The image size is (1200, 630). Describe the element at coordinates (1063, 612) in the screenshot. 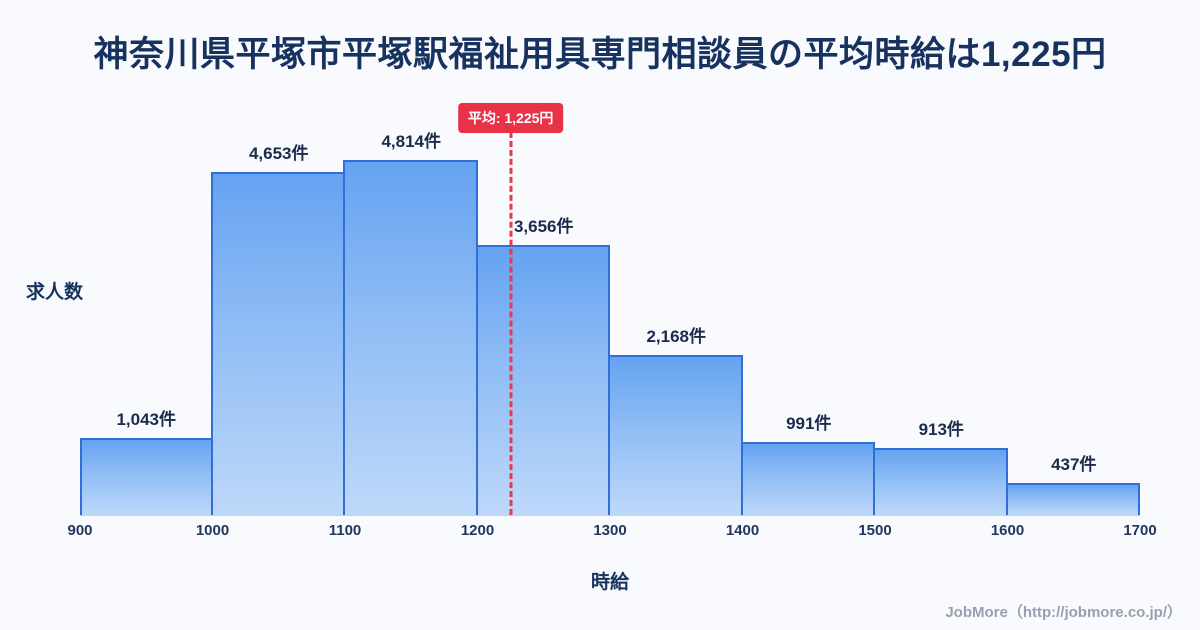

I see `footer-credit: JobMore（http://jobmore.co.jp/）` at that location.